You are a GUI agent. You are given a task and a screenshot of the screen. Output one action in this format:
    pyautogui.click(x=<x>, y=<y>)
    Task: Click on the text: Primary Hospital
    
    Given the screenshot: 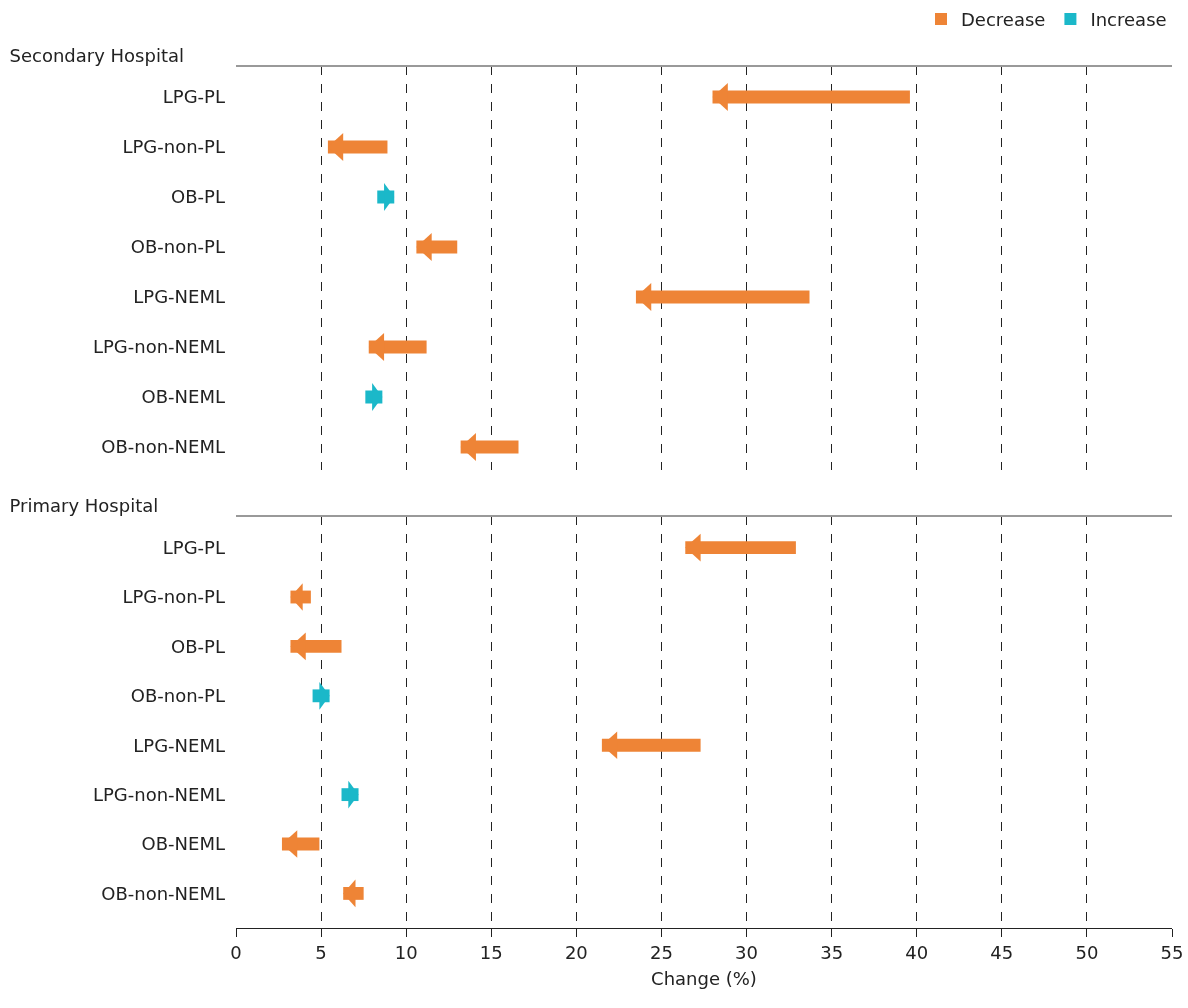 What is the action you would take?
    pyautogui.click(x=84, y=505)
    